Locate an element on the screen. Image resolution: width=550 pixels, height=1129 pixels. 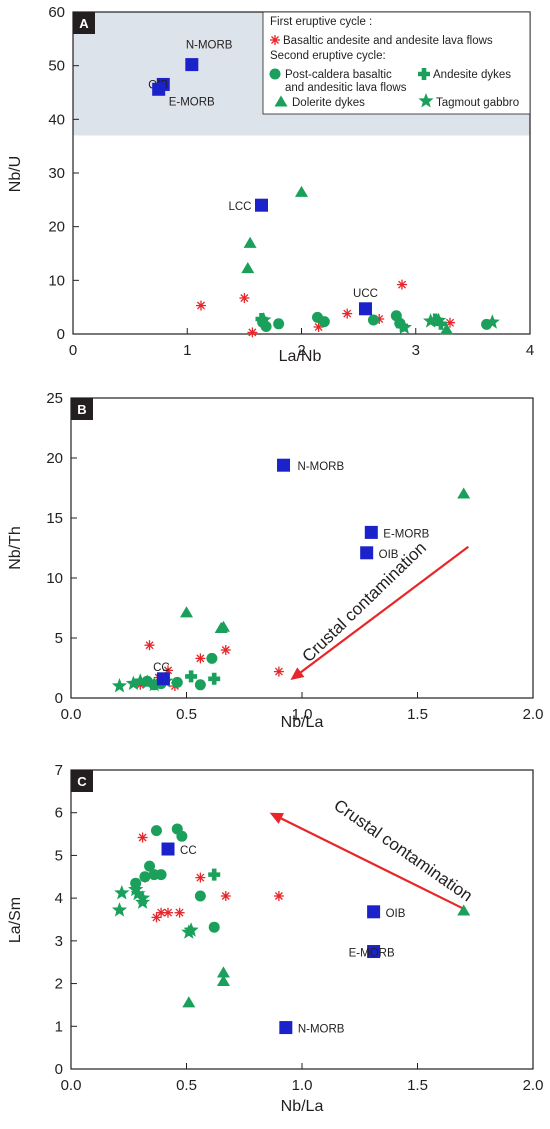
y-tick-label: 60 is located at coordinates (56, 12).